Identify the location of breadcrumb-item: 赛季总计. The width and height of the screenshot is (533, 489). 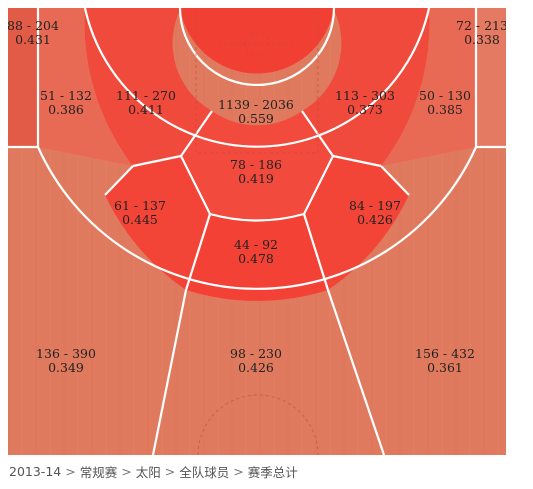
(272, 472).